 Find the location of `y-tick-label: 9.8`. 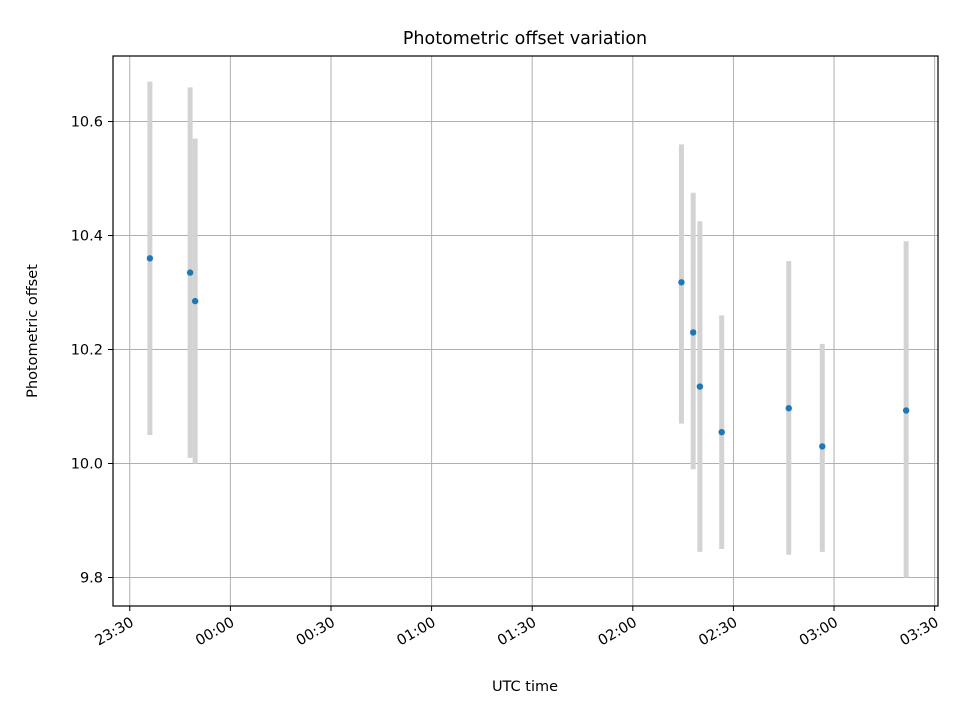

y-tick-label: 9.8 is located at coordinates (91, 579).